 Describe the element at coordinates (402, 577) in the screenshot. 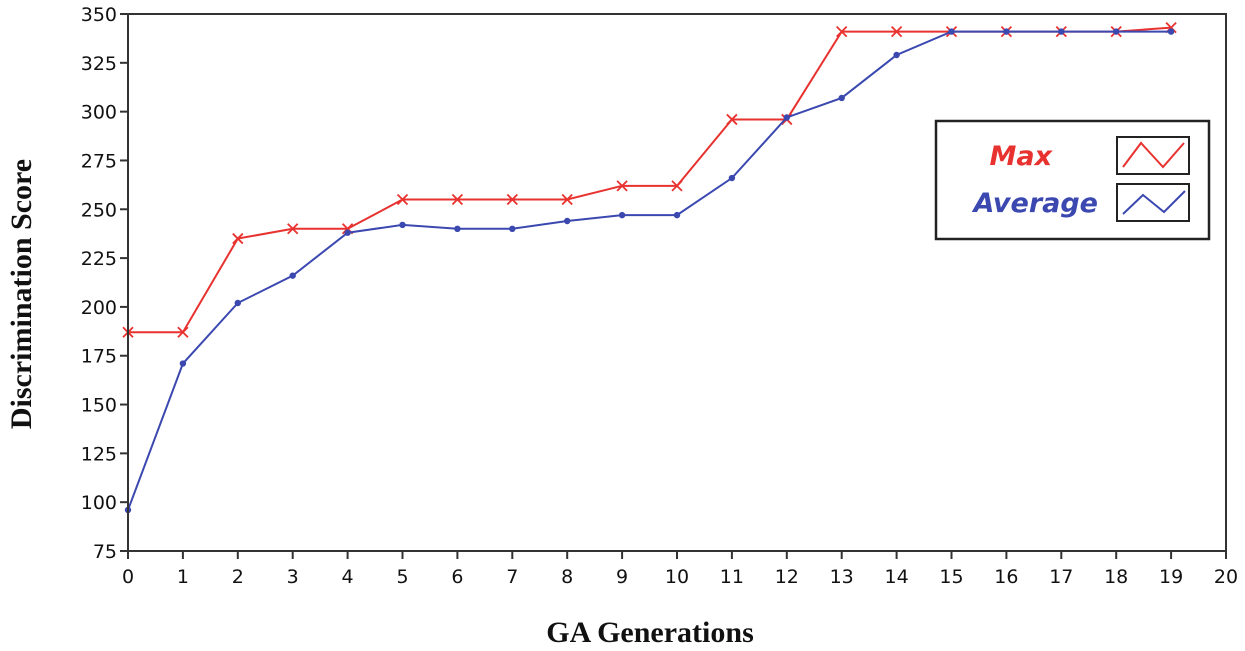

I see `x-tick-label: 5` at that location.